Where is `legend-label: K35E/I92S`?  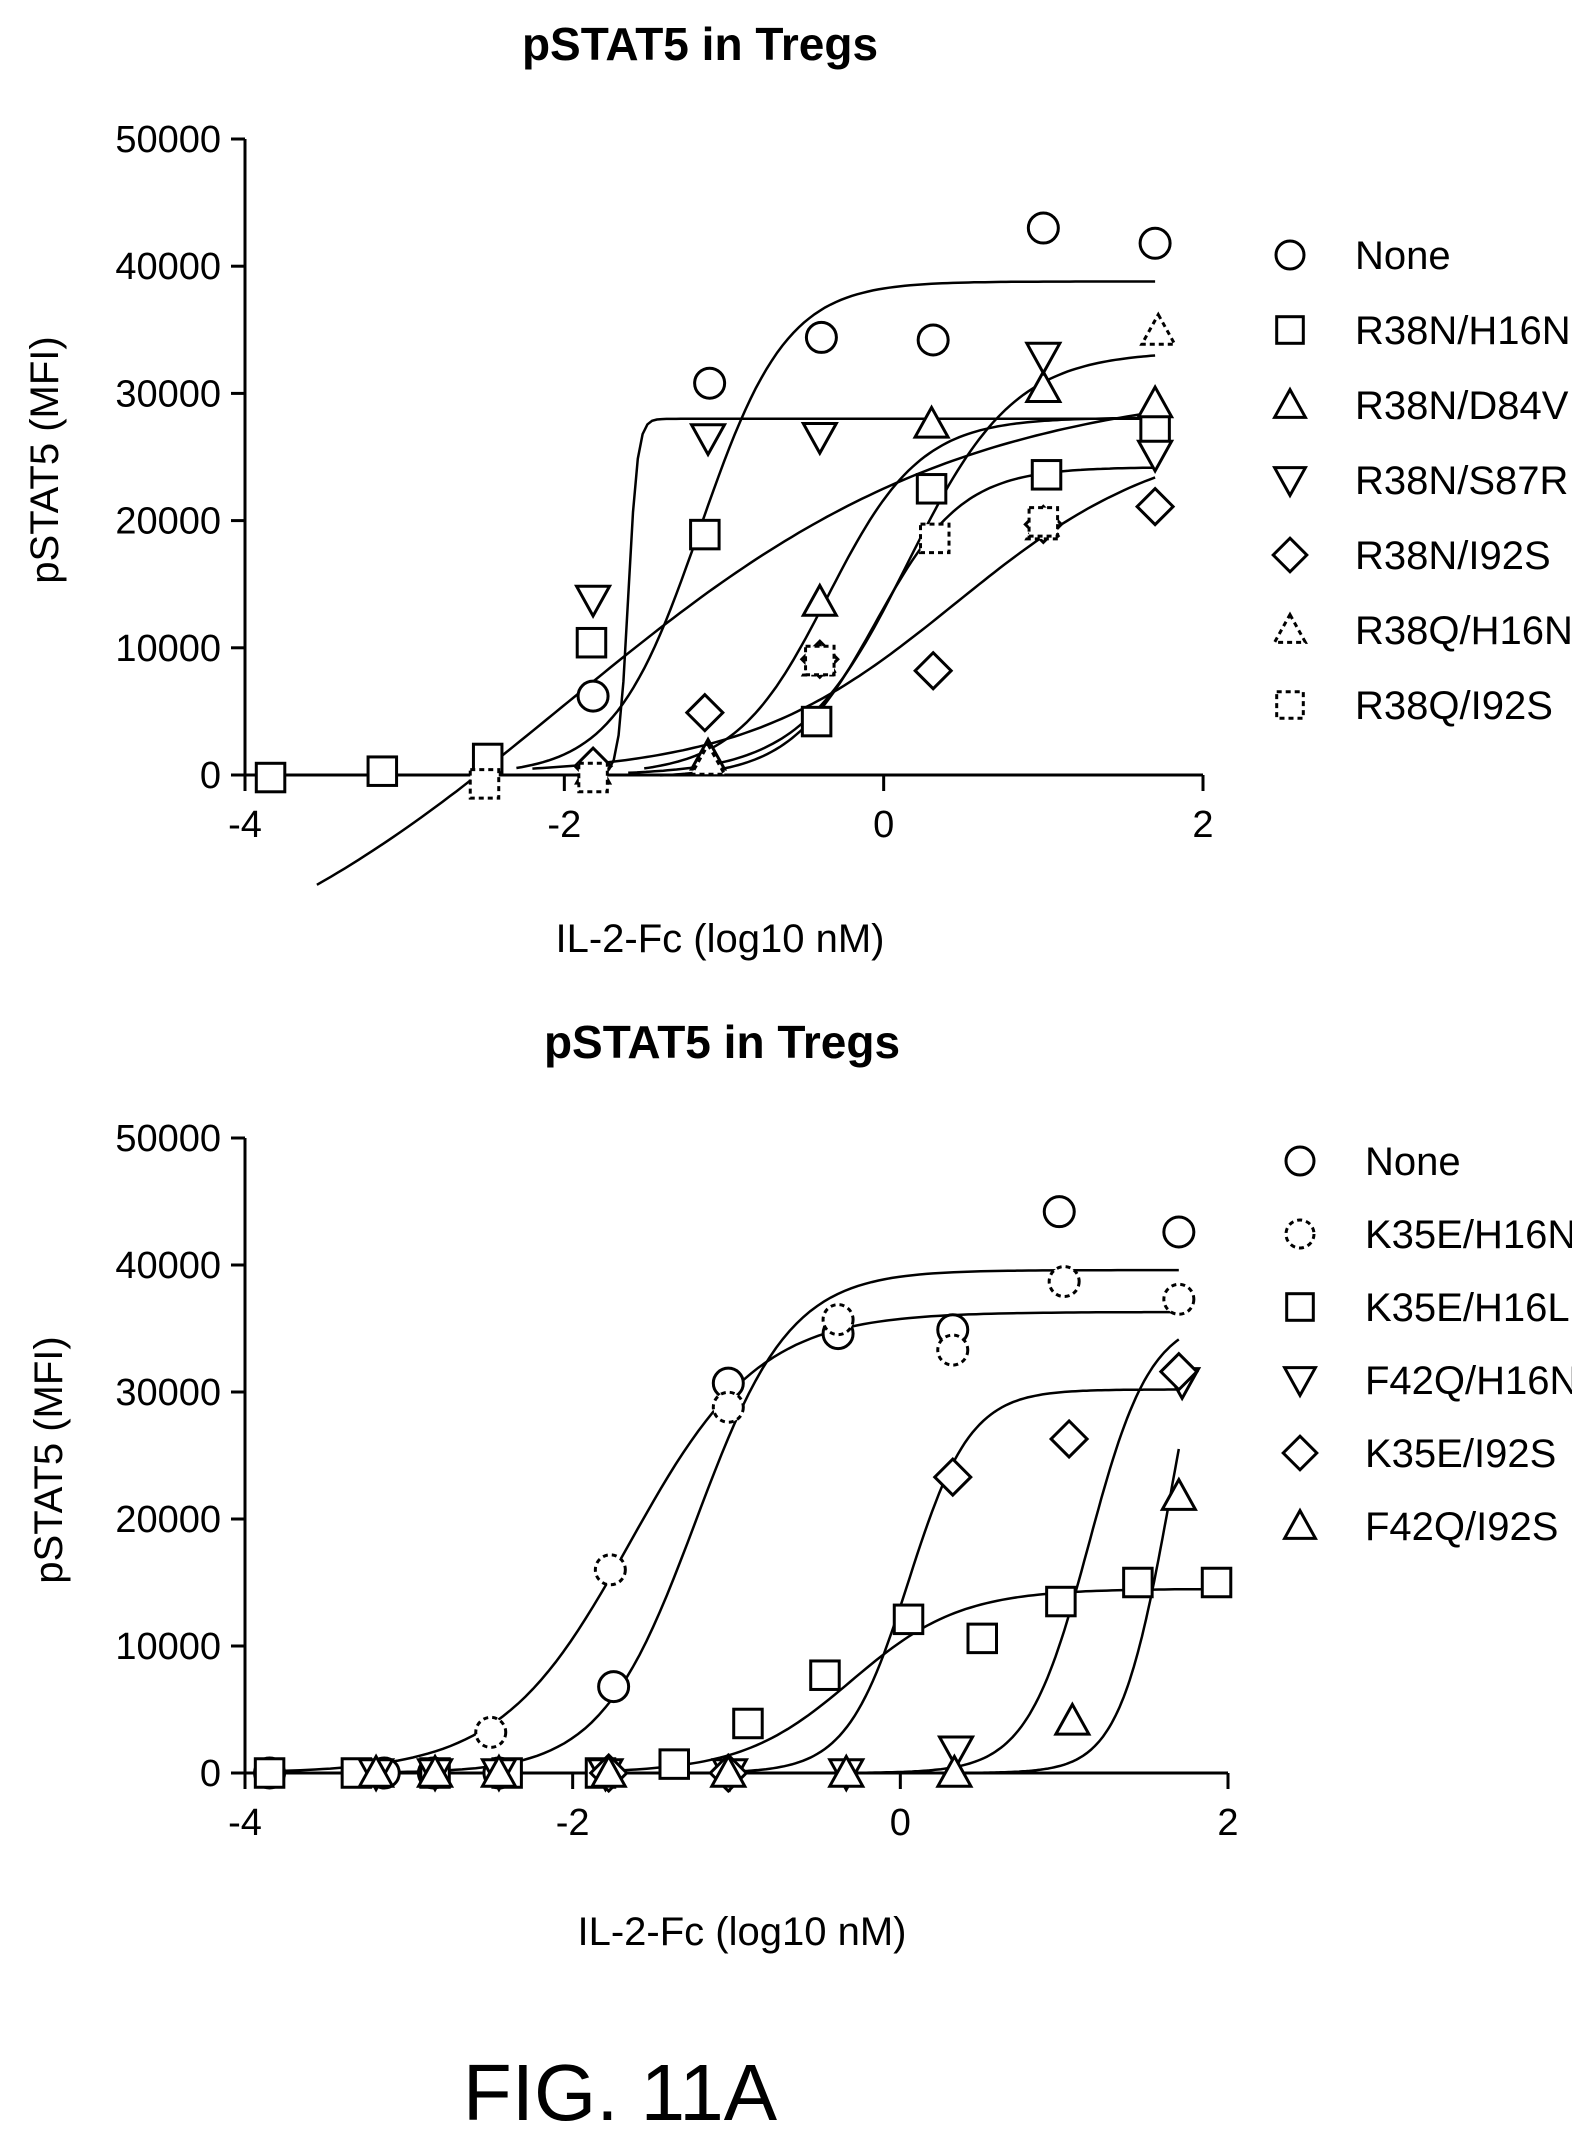
legend-label: K35E/I92S is located at coordinates (1460, 1454).